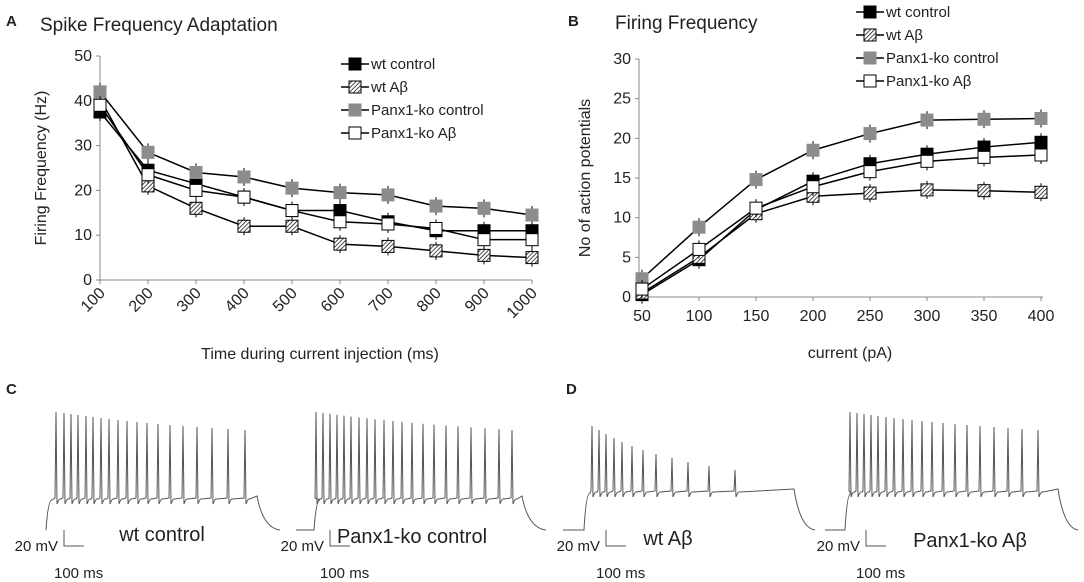 The height and width of the screenshot is (582, 1084). What do you see at coordinates (159, 25) in the screenshot?
I see `chart-a-title: Spike Frequency Adaptation` at bounding box center [159, 25].